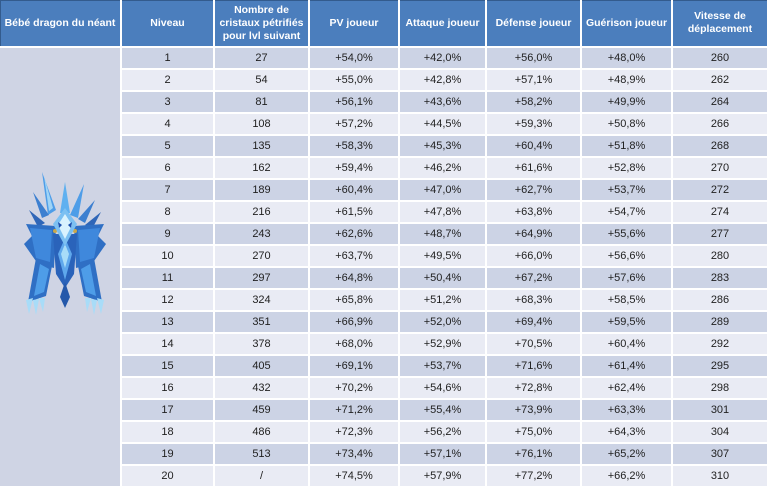 The image size is (767, 486). I want to click on table-cell: 268, so click(720, 146).